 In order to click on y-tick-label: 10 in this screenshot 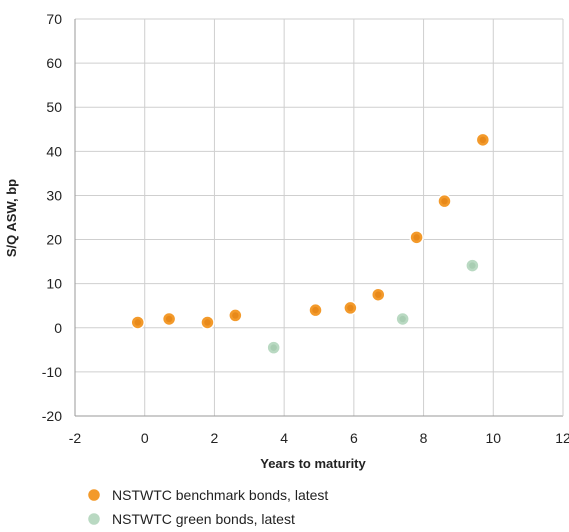, I will do `click(54, 284)`.